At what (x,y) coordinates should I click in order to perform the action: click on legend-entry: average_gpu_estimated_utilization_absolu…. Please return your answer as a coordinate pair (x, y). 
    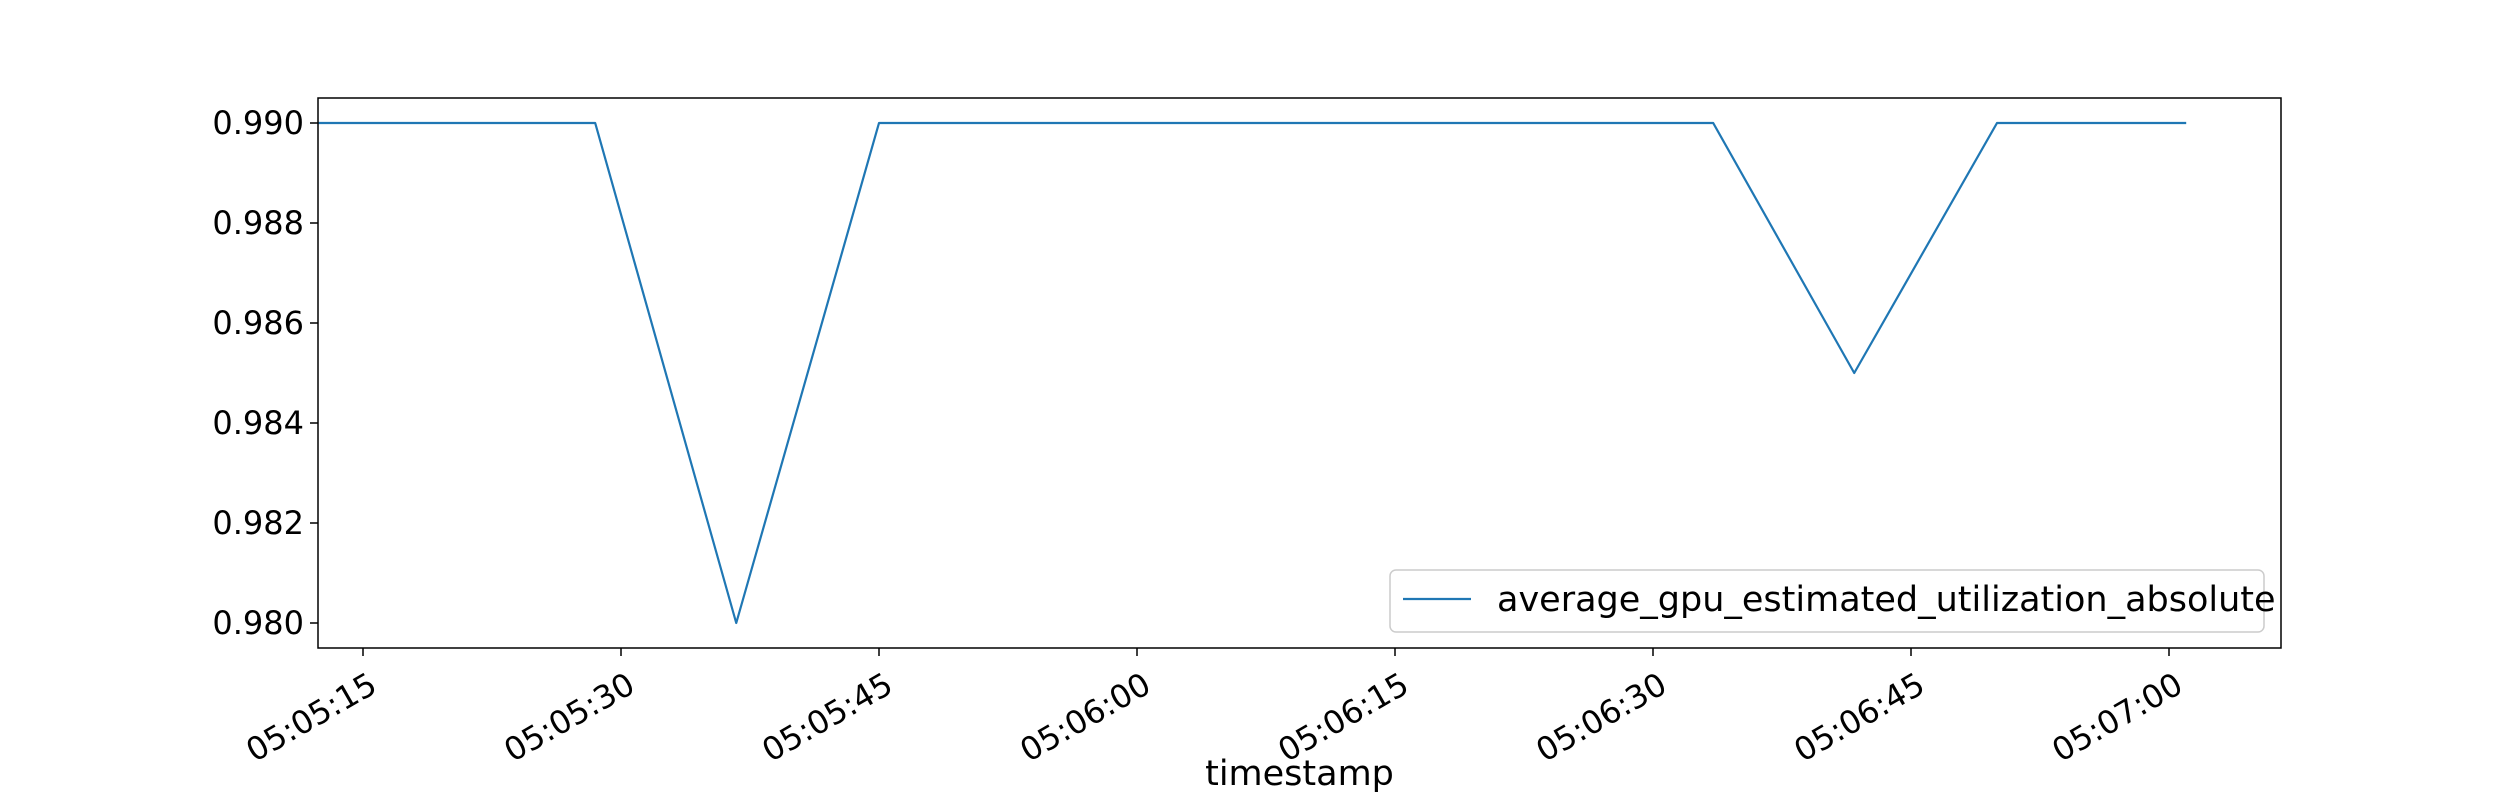
    Looking at the image, I should click on (1886, 600).